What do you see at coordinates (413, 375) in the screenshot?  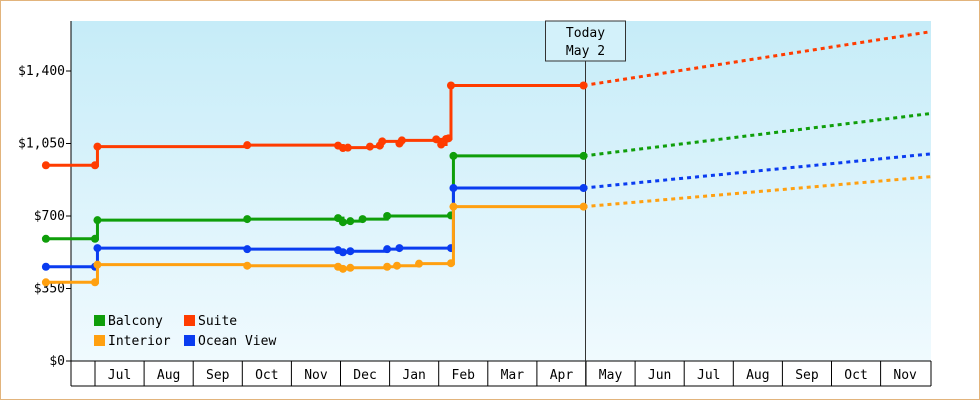 I see `x-month-label: Jan` at bounding box center [413, 375].